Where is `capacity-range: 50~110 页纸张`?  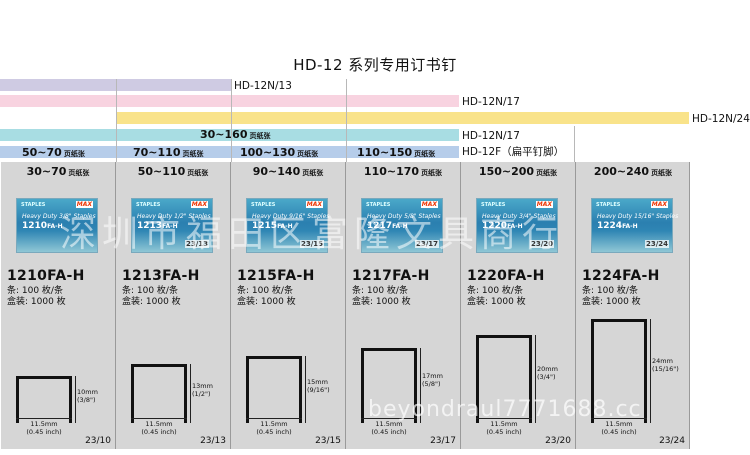
capacity-range: 50~110 页纸张 is located at coordinates (173, 171).